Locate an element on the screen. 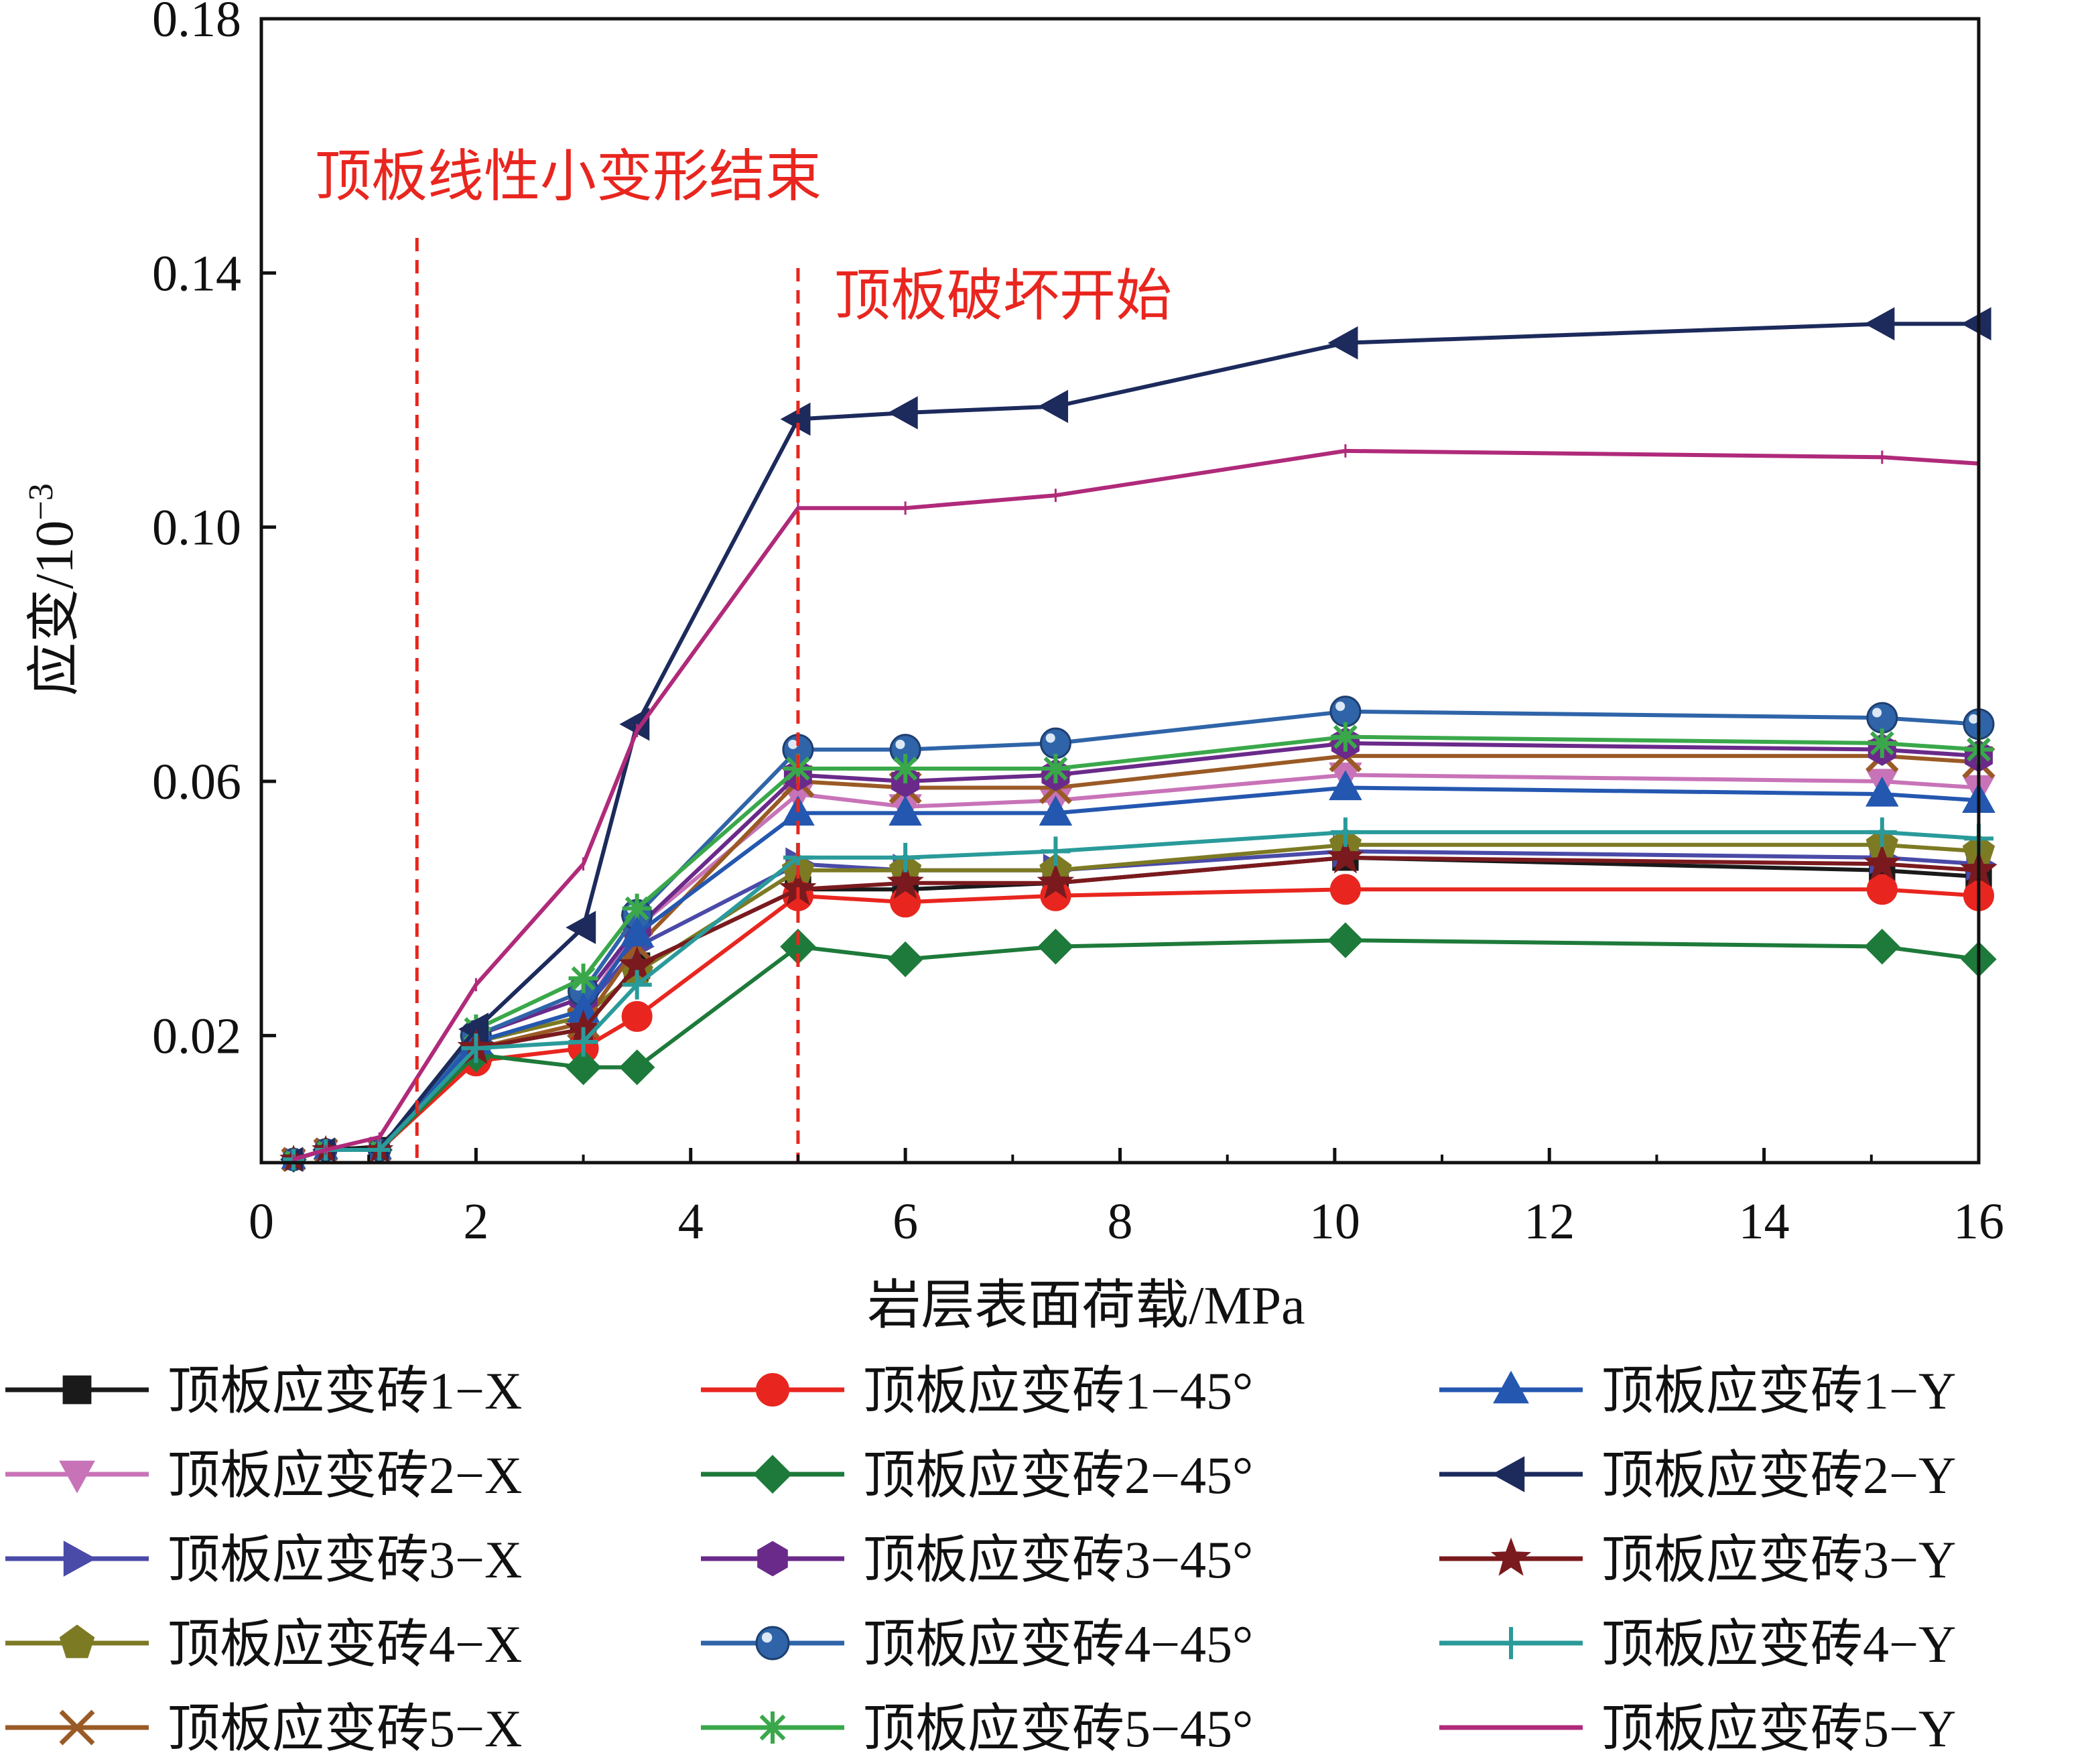 Image resolution: width=2100 pixels, height=1753 pixels. legend-label: 顶板应变砖3−Y is located at coordinates (1778, 1560).